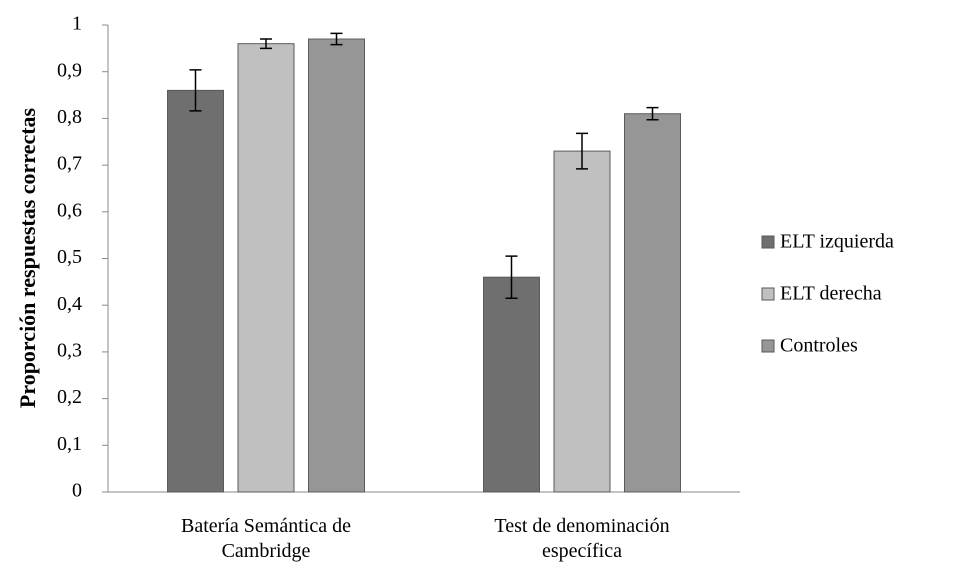 The width and height of the screenshot is (973, 572). Describe the element at coordinates (69, 164) in the screenshot. I see `y-tick-label: 0,7` at that location.